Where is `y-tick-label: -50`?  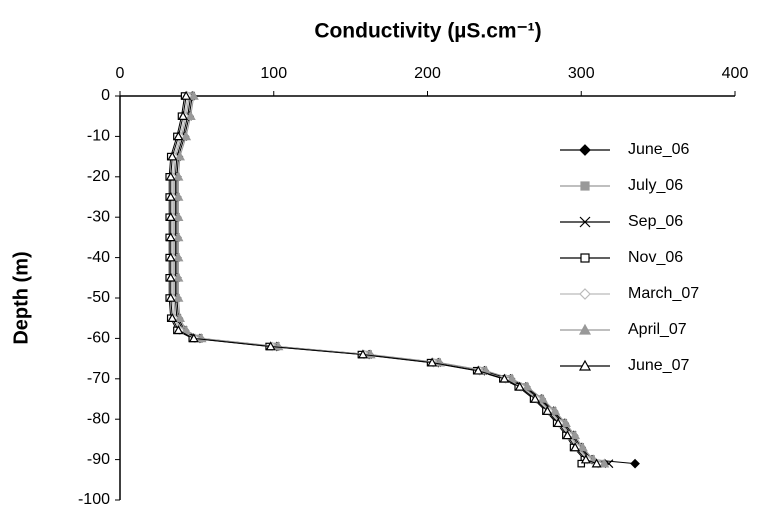 y-tick-label: -50 is located at coordinates (98, 297).